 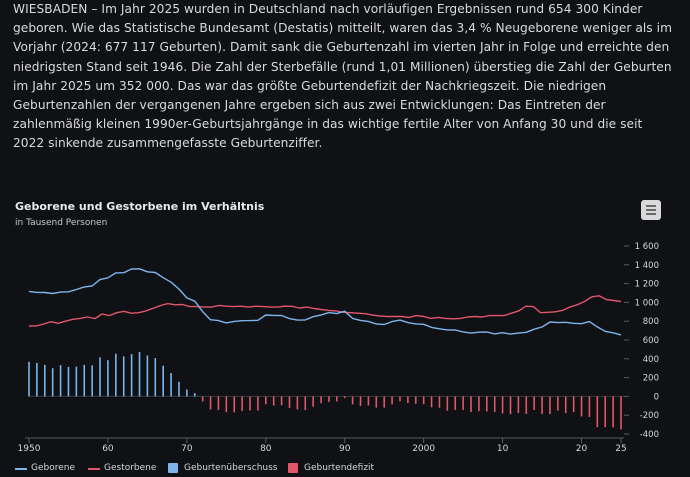 I want to click on x-tick-label: 1950, so click(x=29, y=449).